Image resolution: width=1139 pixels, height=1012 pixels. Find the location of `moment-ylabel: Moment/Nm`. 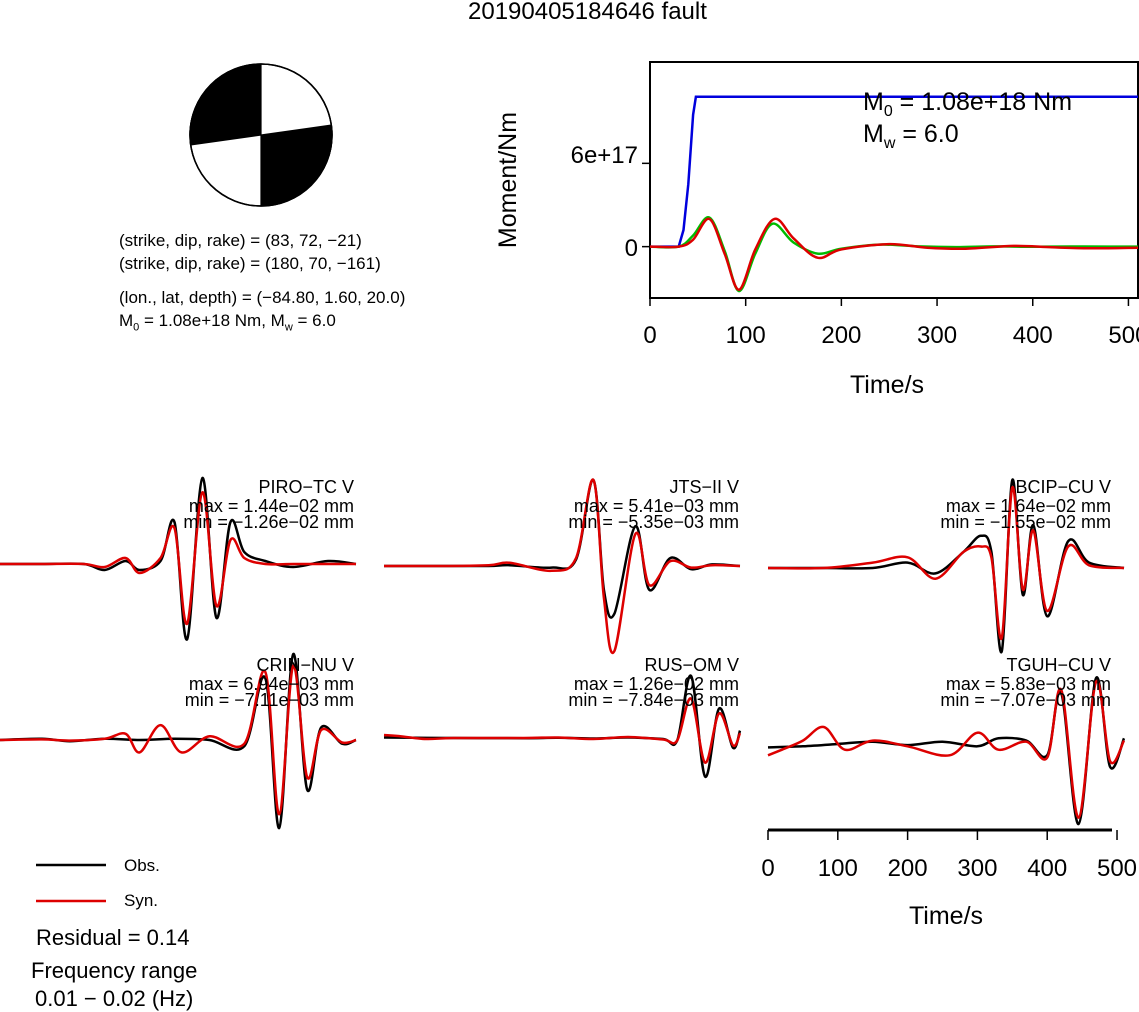

moment-ylabel: Moment/Nm is located at coordinates (508, 180).